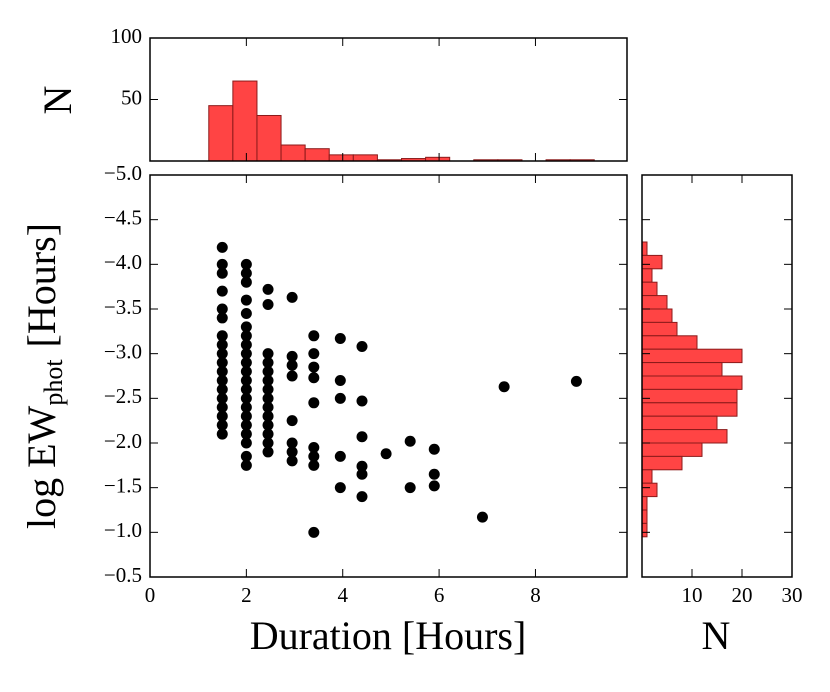  I want to click on plot-frame, so click(717, 376).